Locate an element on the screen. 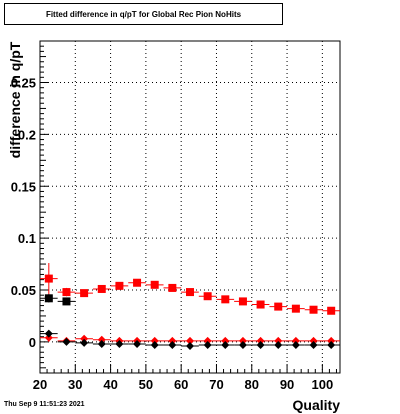 This screenshot has width=400, height=414. timestamp-label: Thu Sep 9 11:51:23 2021 is located at coordinates (44, 404).